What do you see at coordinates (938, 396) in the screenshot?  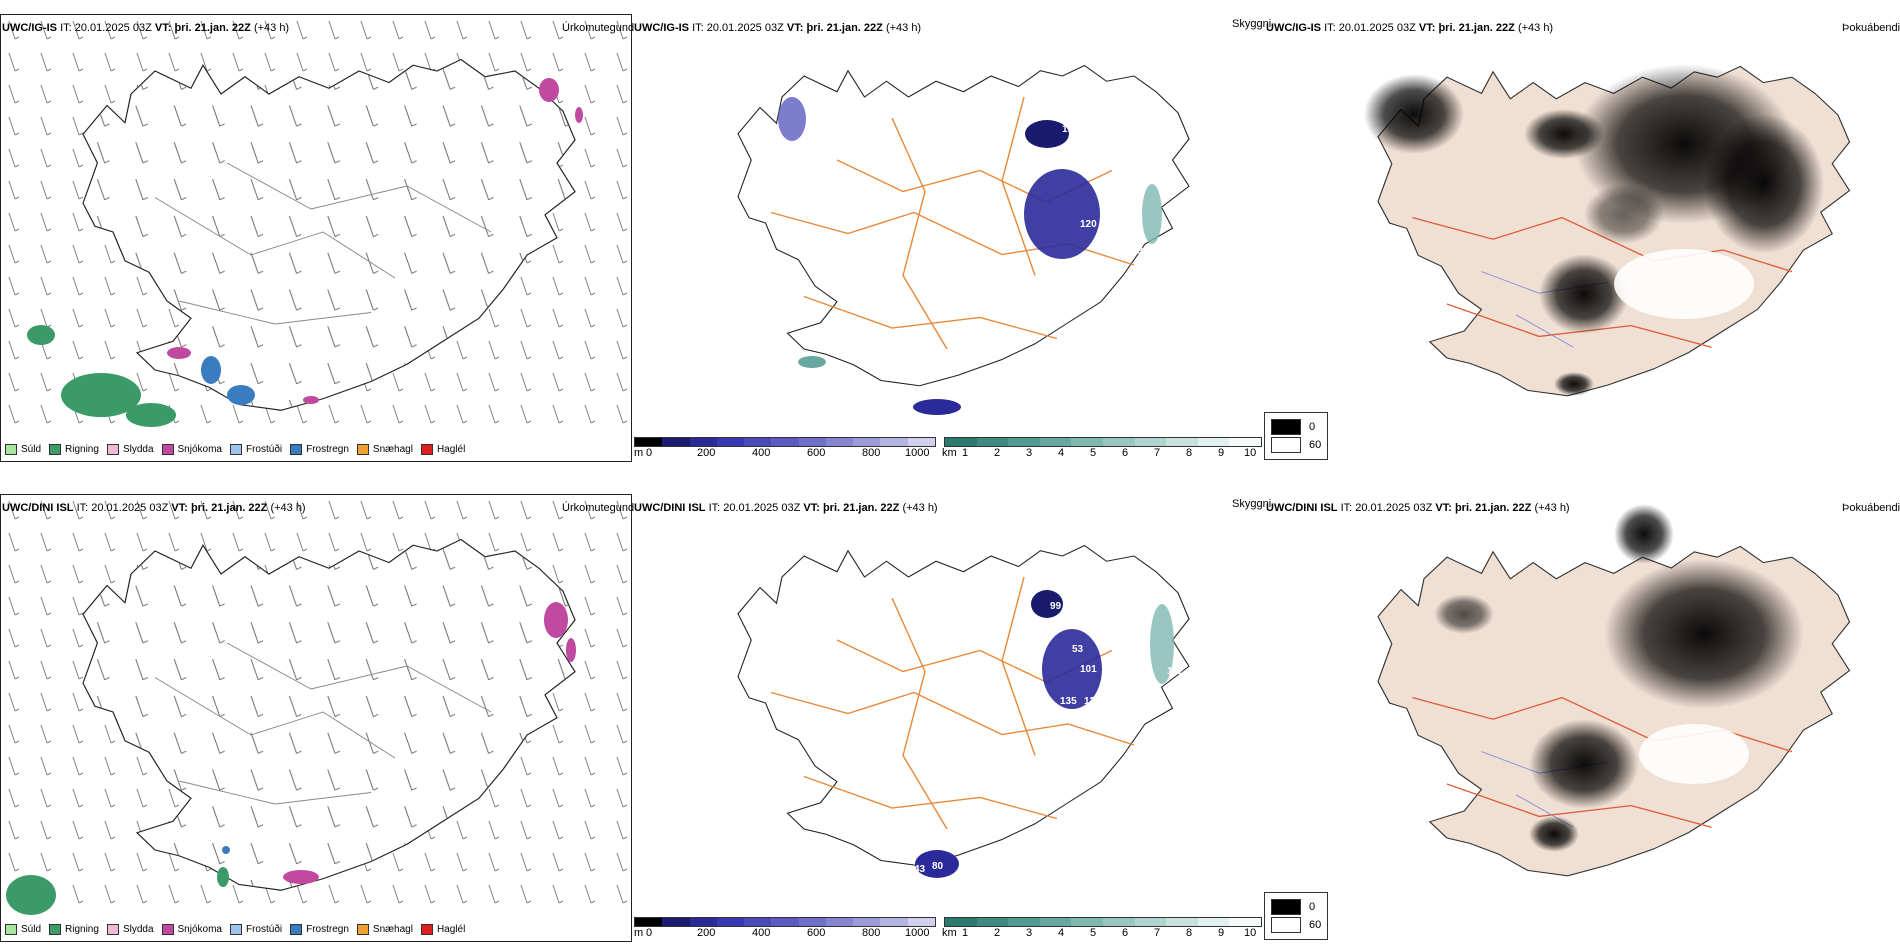 I see `cloudbase-label: 90` at bounding box center [938, 396].